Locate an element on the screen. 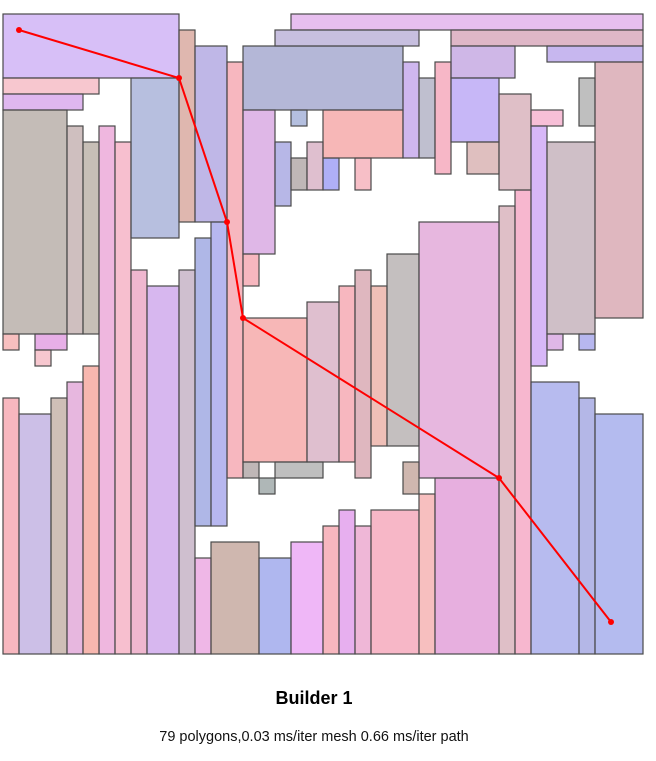 This screenshot has height=761, width=656. builder-title: Builder 1 is located at coordinates (314, 698).